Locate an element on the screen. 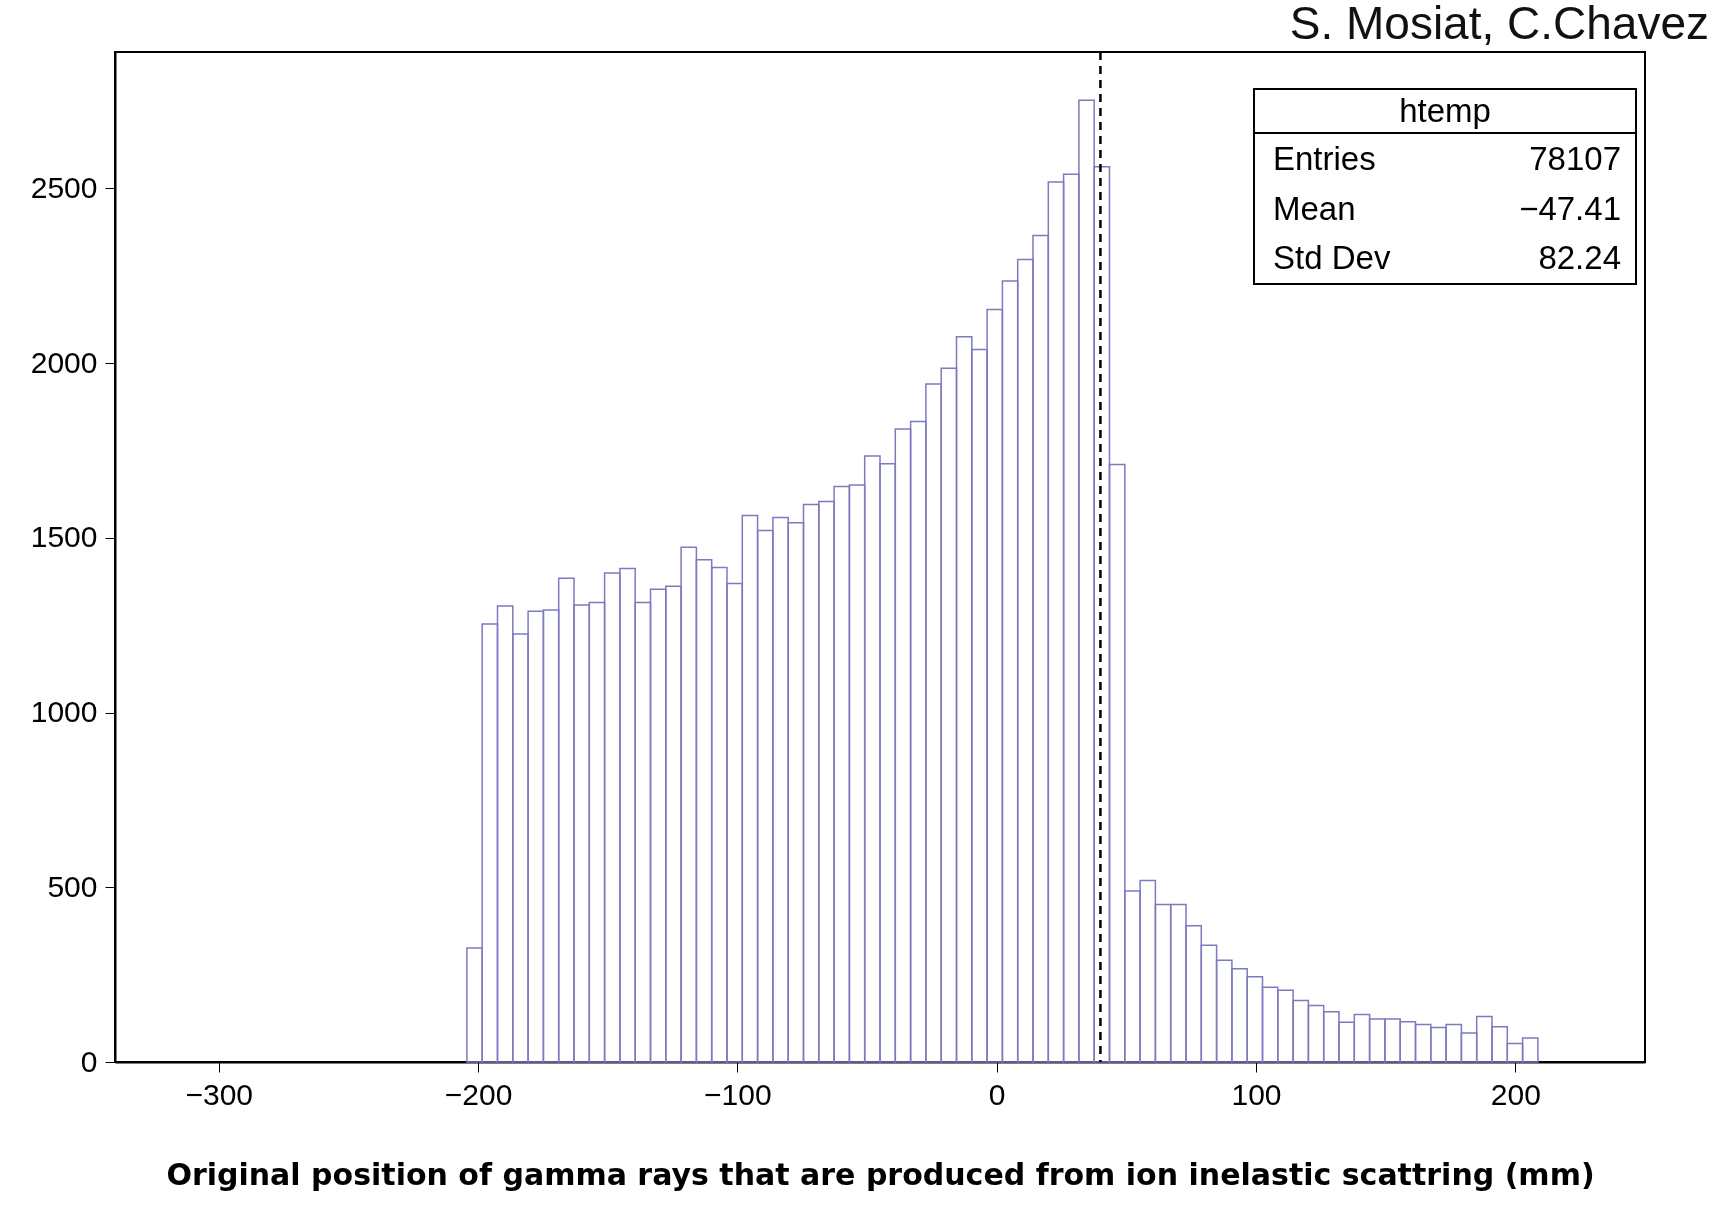  annotation: Std Dev is located at coordinates (1332, 258).